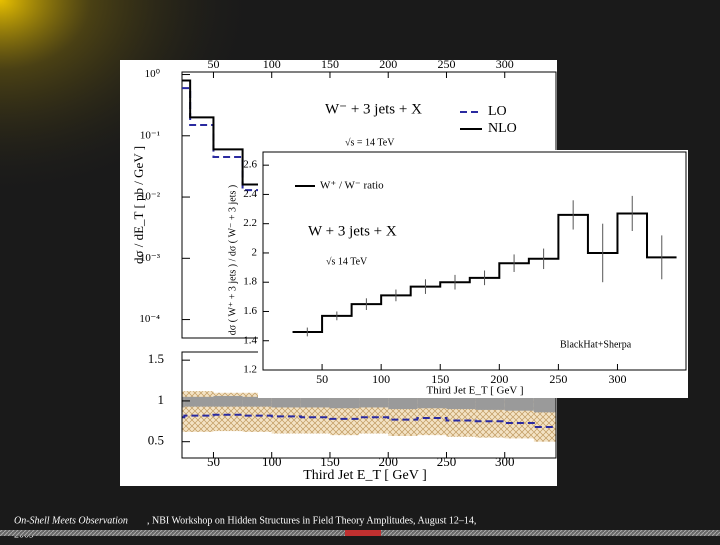 Image resolution: width=720 pixels, height=545 pixels. I want to click on annotation: W + 3 jets + X, so click(352, 231).